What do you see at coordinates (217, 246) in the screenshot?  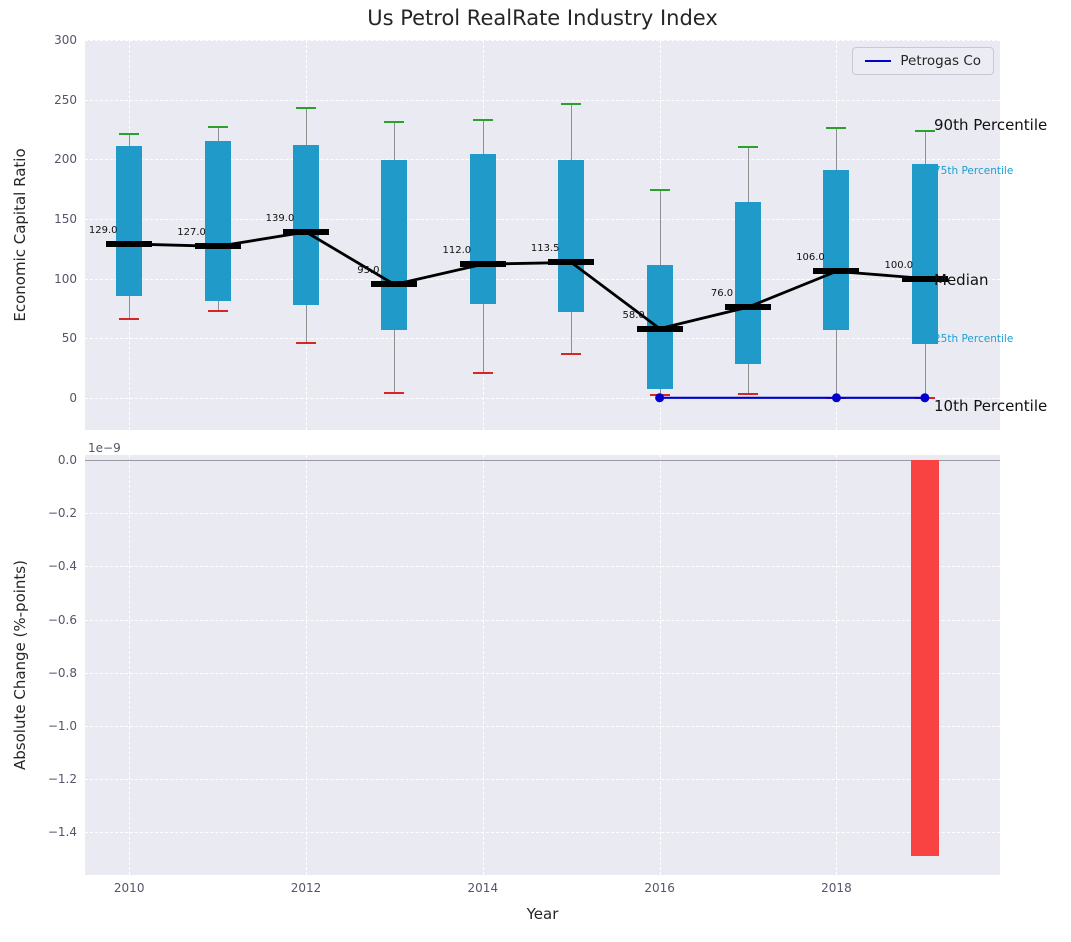 I see `median-dash-2011` at bounding box center [217, 246].